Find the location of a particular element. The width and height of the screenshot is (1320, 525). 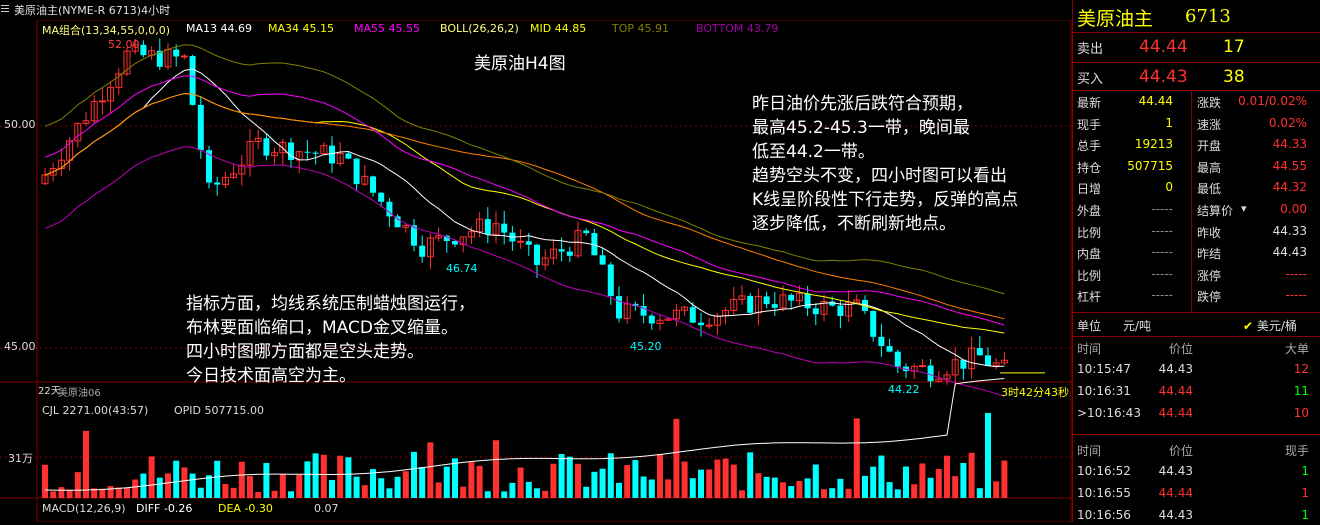

stat-value: 0.01/0.02% is located at coordinates (1272, 101).